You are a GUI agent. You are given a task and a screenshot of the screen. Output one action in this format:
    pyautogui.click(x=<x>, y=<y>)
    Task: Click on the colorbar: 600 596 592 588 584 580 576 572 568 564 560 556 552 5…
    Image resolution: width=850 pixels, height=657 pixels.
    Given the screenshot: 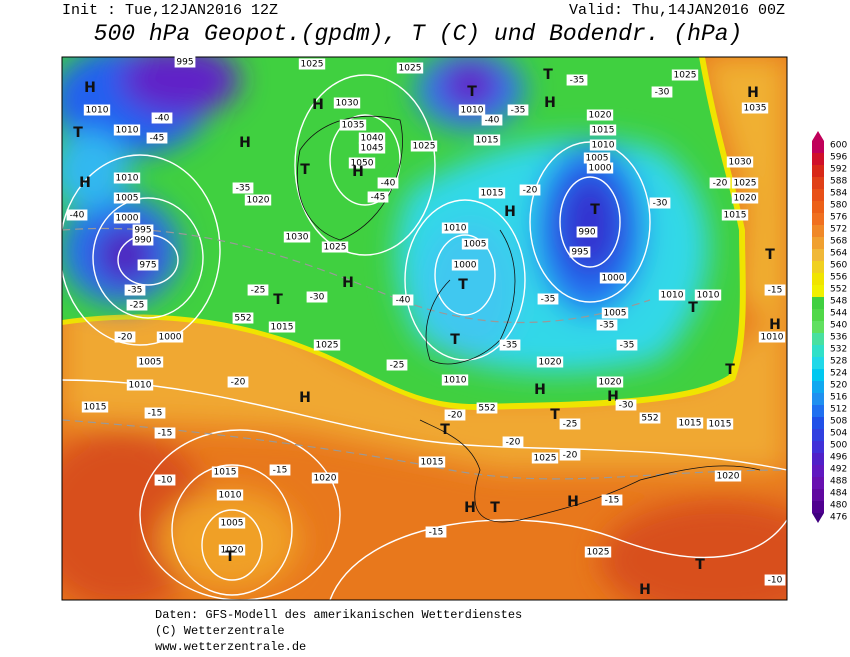 What is the action you would take?
    pyautogui.click(x=829, y=327)
    